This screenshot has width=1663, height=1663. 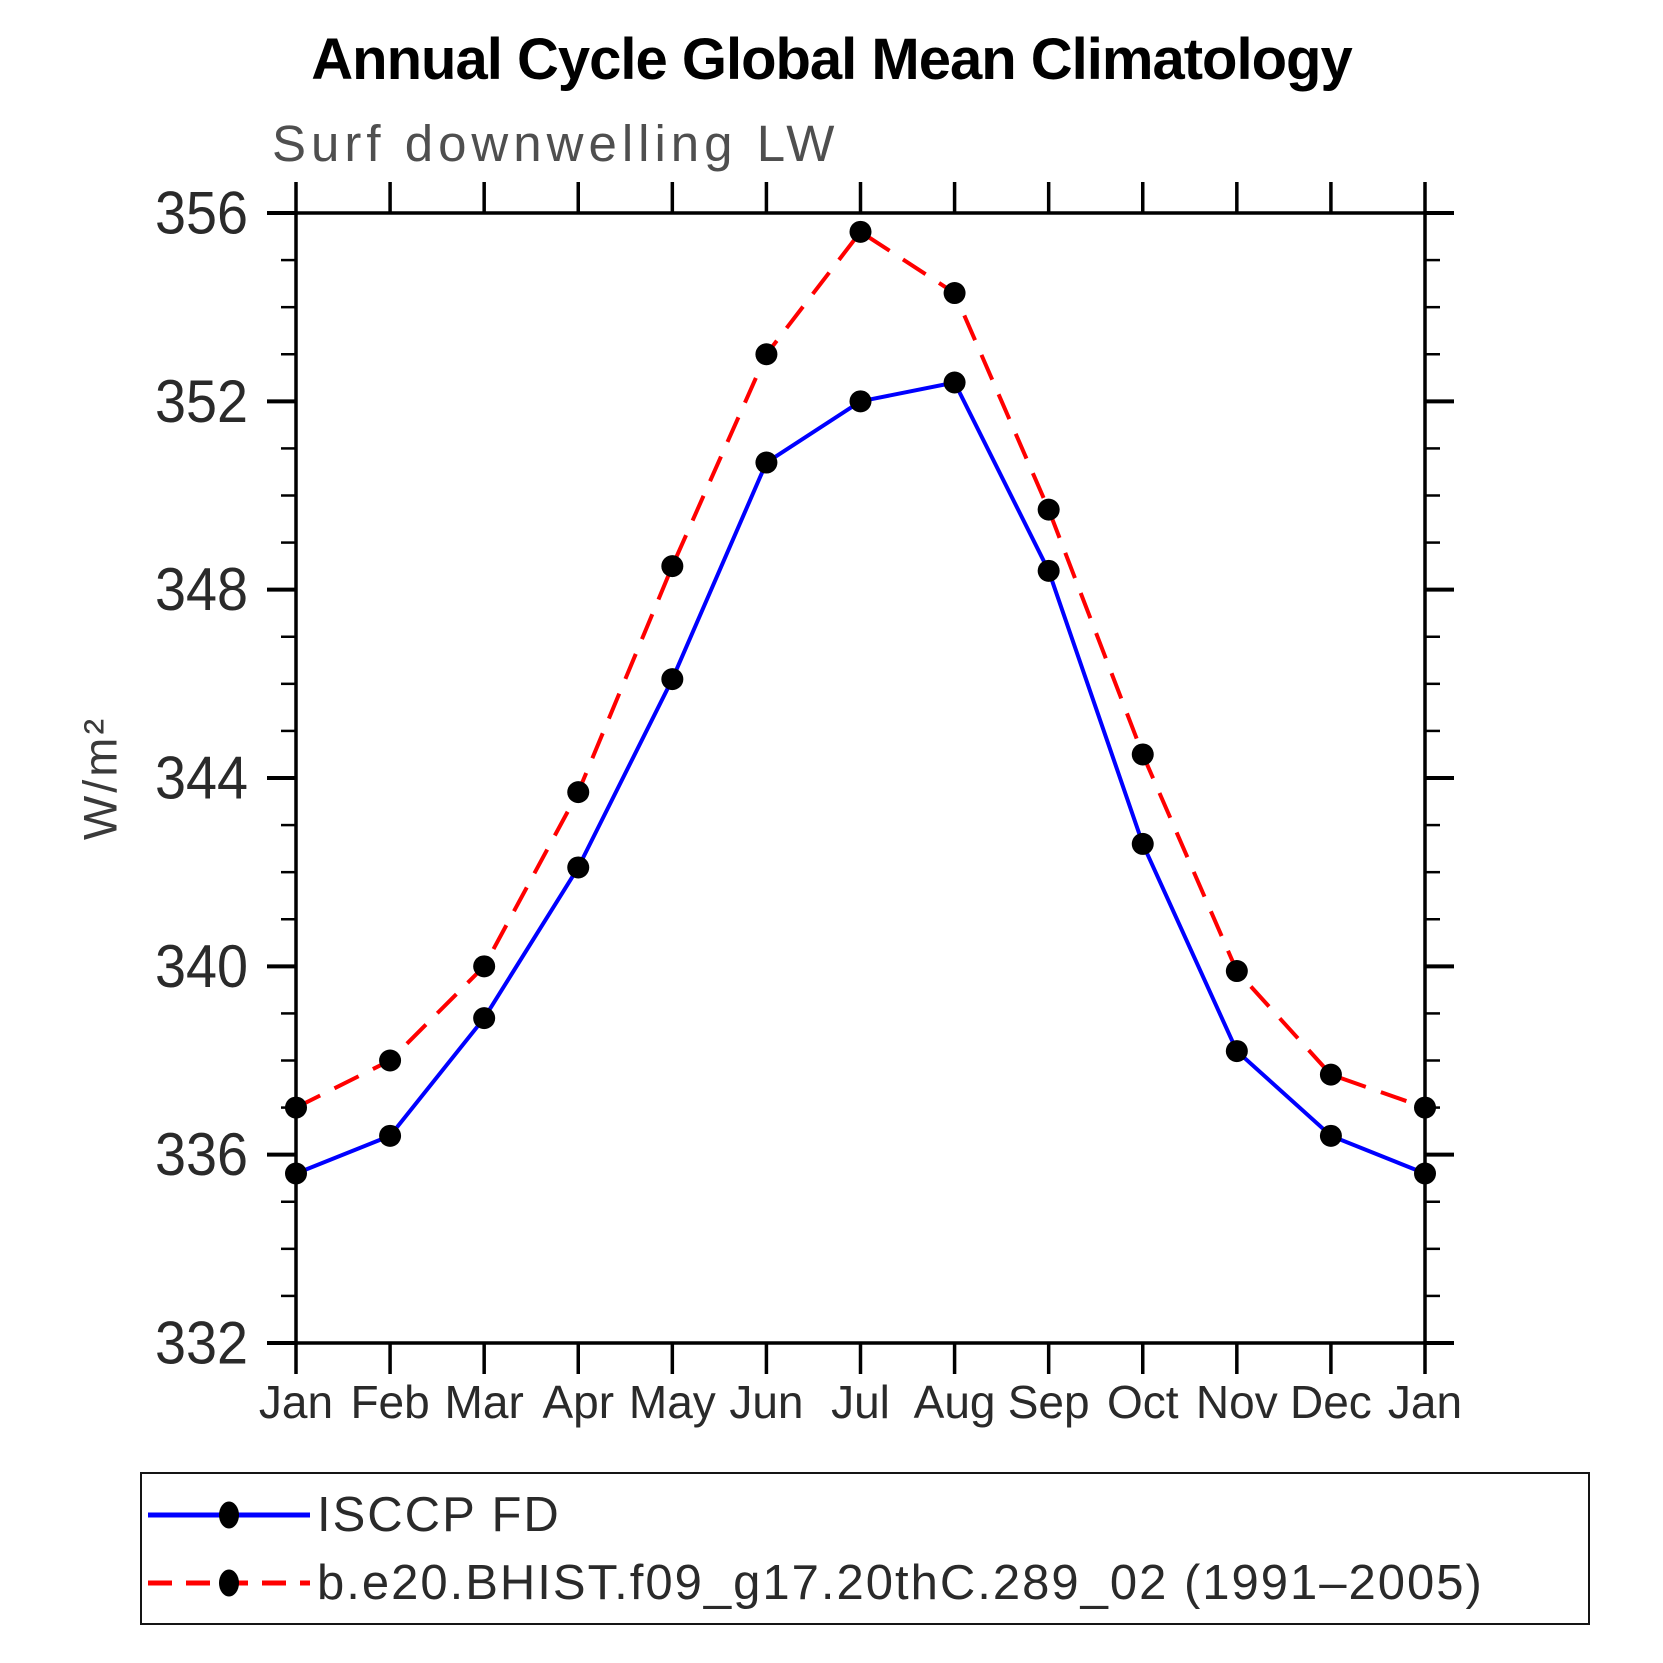 What do you see at coordinates (229, 1583) in the screenshot?
I see `legend-sample-dashed-line` at bounding box center [229, 1583].